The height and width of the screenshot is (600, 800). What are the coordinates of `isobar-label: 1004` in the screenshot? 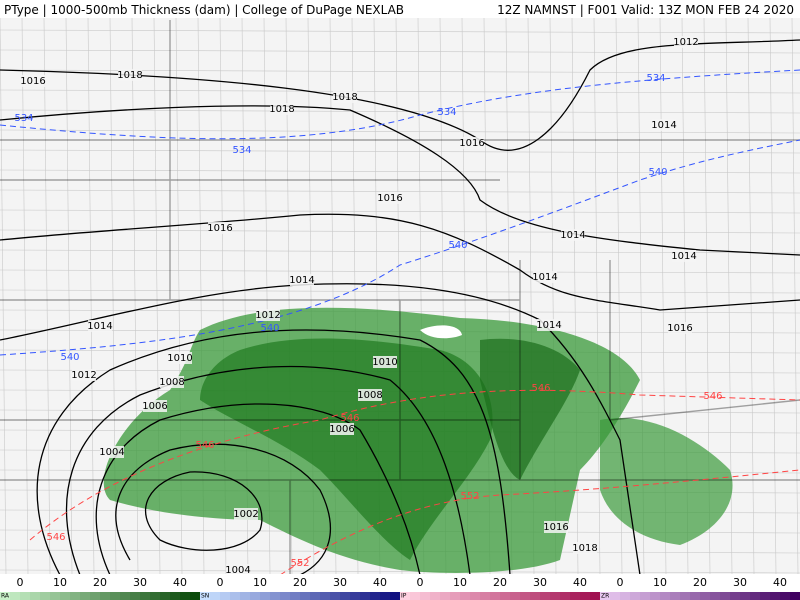 It's located at (237, 570).